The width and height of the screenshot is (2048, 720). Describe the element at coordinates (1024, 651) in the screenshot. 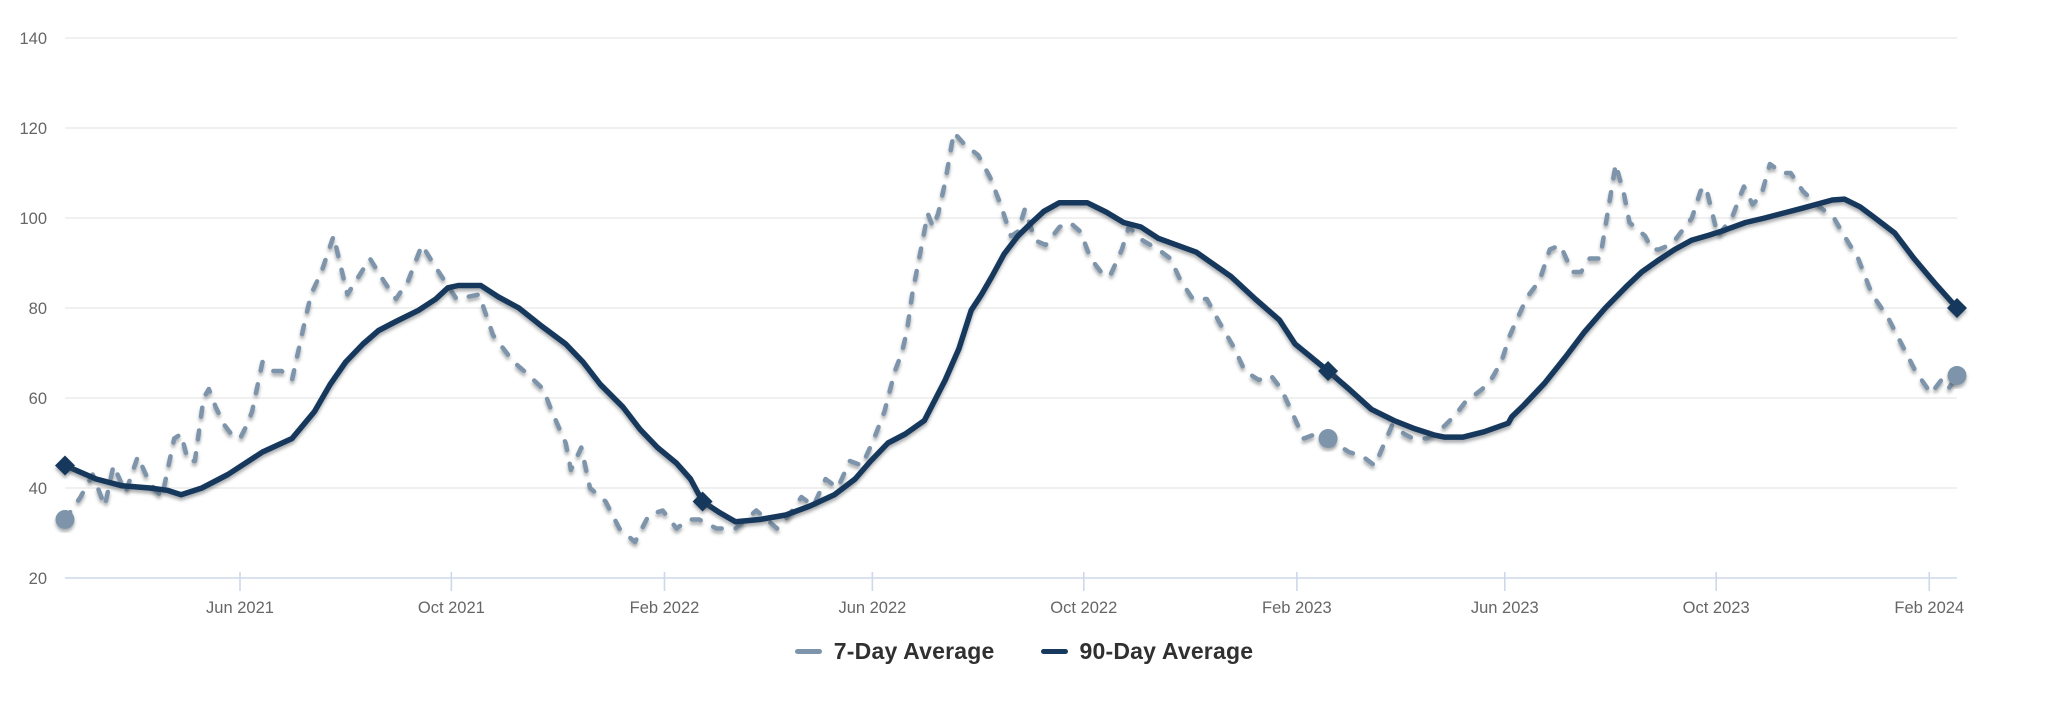

I see `chart-legend: 7-Day Average 90-Day Average` at that location.